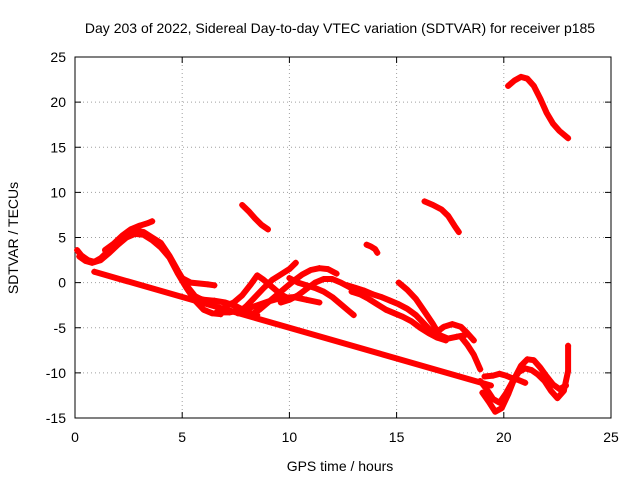  Describe the element at coordinates (504, 437) in the screenshot. I see `x-tick-label: 20` at that location.